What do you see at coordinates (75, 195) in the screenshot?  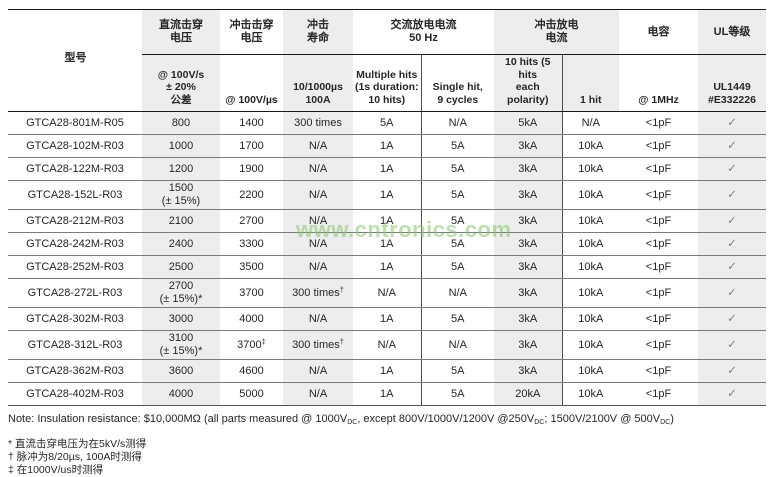 I see `model-cell: GTCA28-152L-R03` at bounding box center [75, 195].